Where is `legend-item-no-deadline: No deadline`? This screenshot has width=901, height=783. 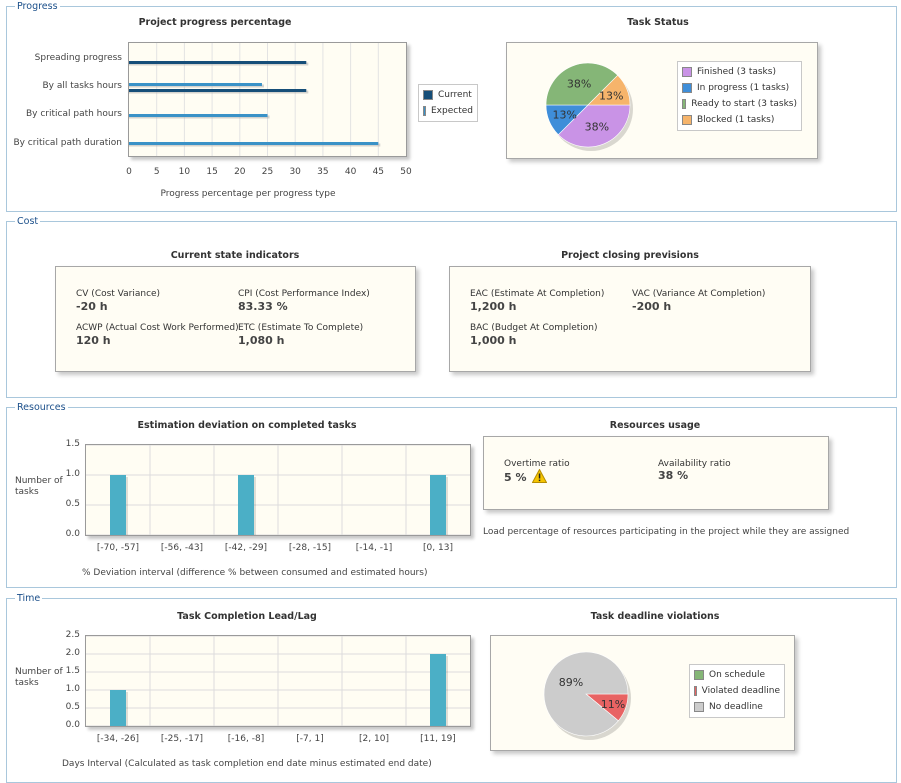
legend-item-no-deadline: No deadline is located at coordinates (737, 707).